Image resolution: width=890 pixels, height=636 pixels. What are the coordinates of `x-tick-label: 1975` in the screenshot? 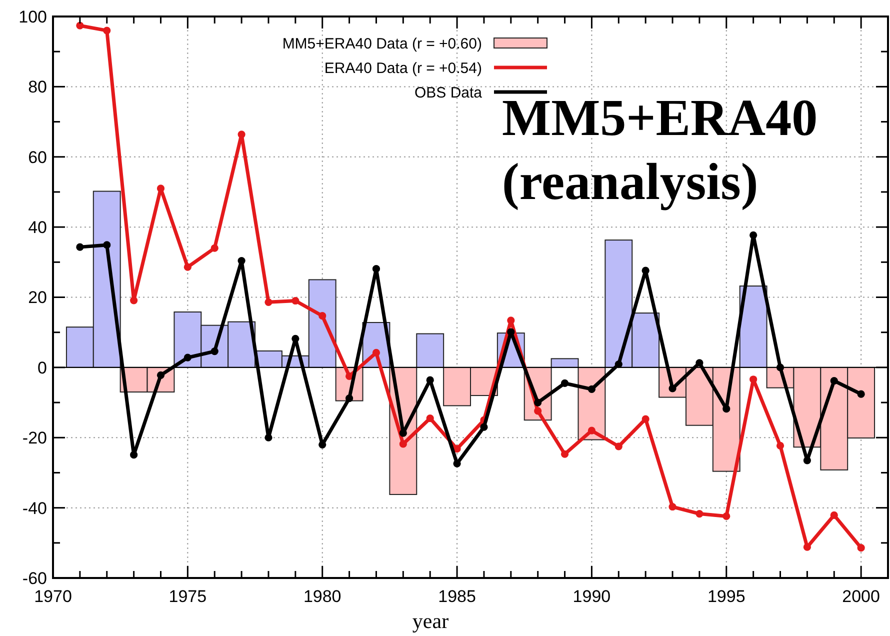 It's located at (187, 596).